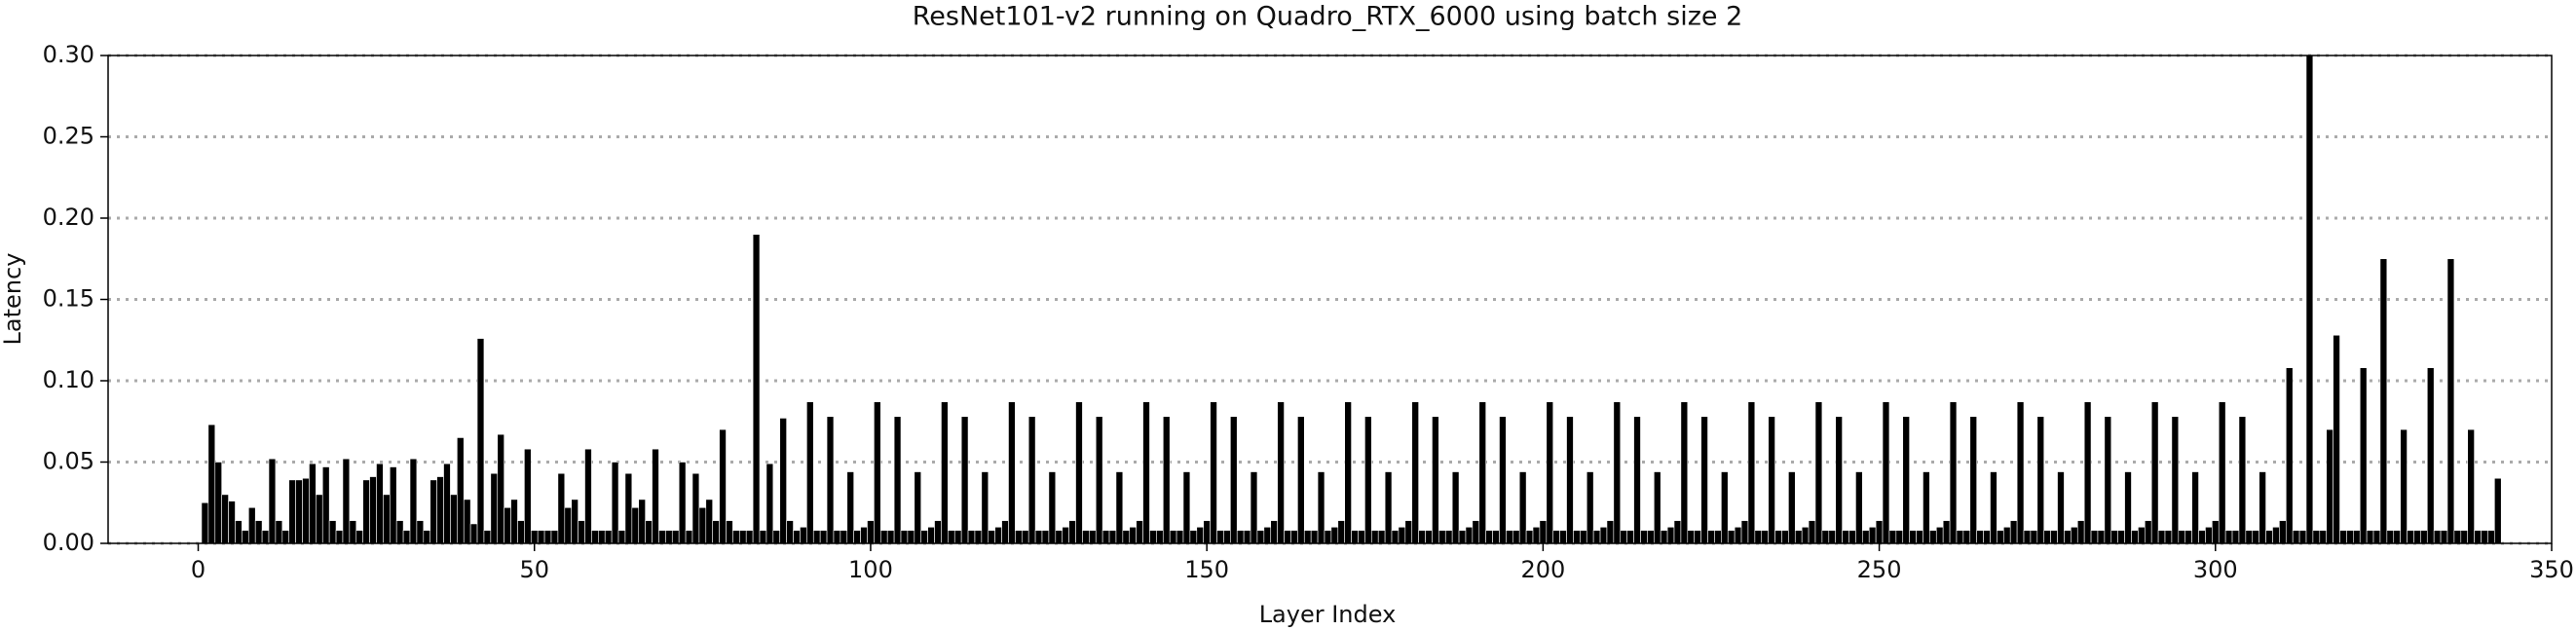  I want to click on x-tick-label: 150, so click(1206, 569).